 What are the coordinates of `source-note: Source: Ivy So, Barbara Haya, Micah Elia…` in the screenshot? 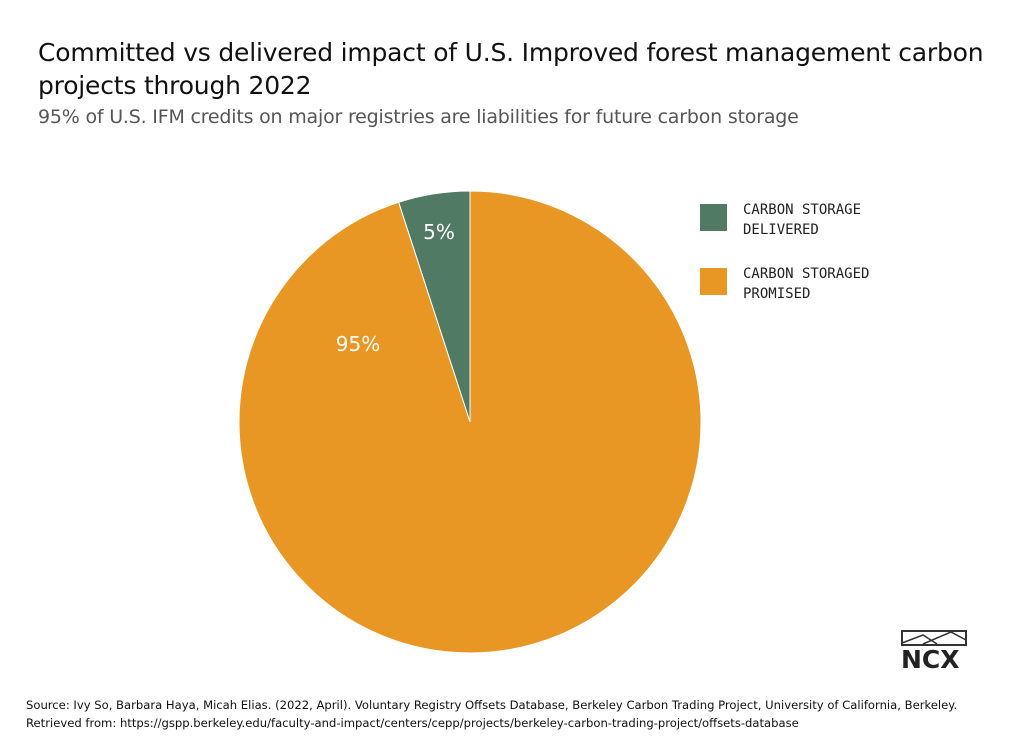 It's located at (491, 714).